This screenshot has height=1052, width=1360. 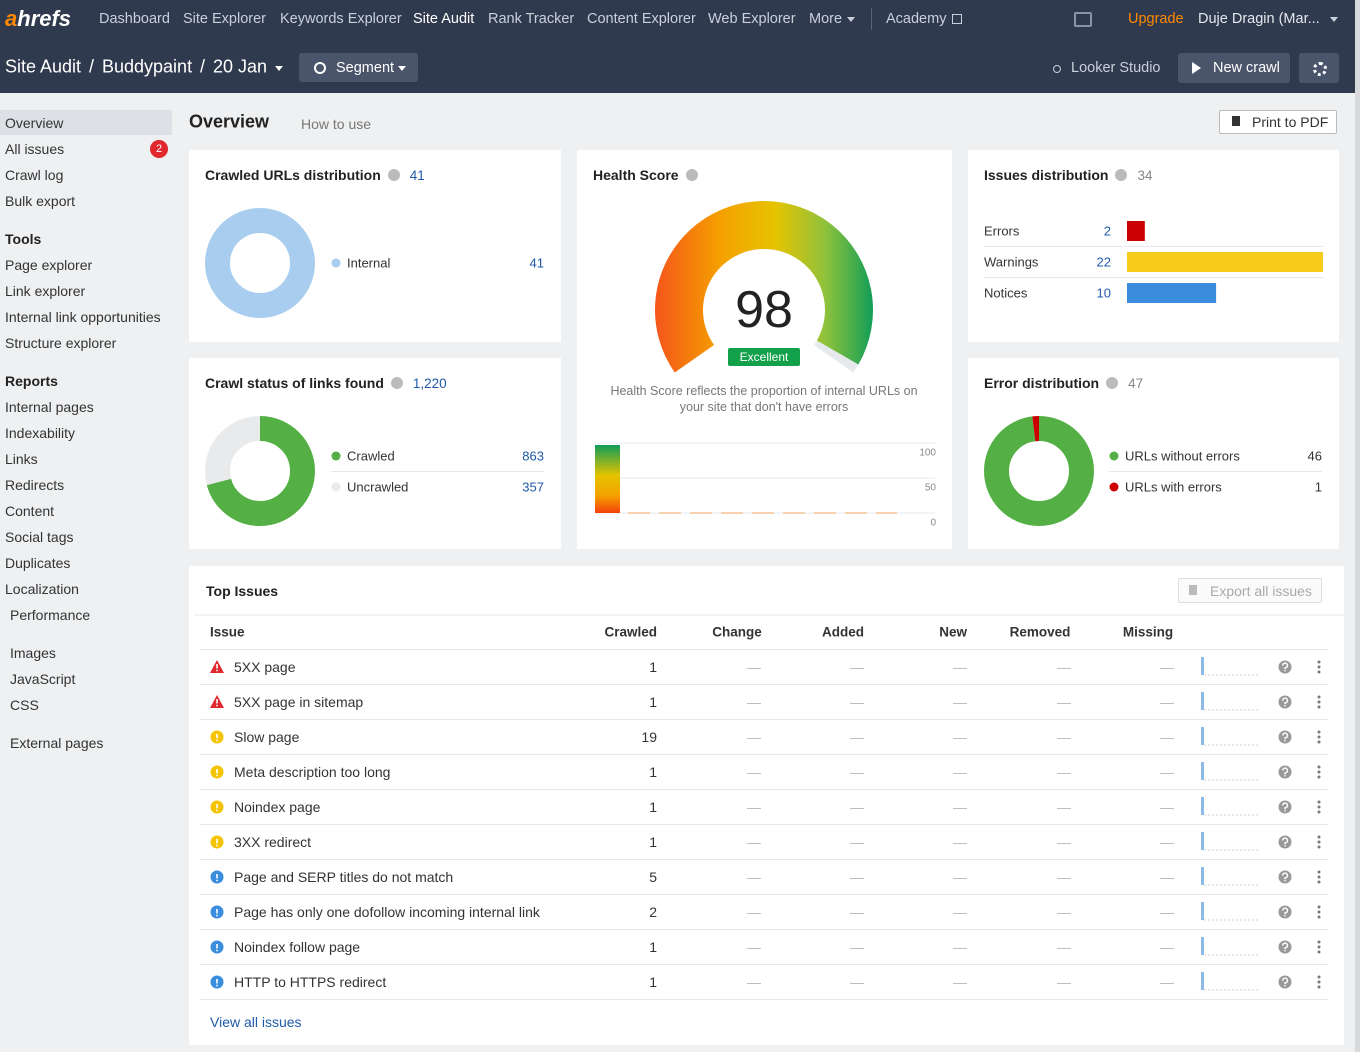 I want to click on nav-link: Dashboard, so click(x=134, y=19).